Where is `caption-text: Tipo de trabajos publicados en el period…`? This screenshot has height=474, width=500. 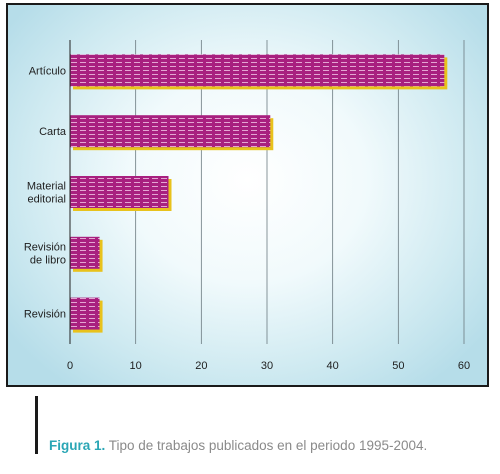
caption-text: Tipo de trabajos publicados en el period… is located at coordinates (268, 445).